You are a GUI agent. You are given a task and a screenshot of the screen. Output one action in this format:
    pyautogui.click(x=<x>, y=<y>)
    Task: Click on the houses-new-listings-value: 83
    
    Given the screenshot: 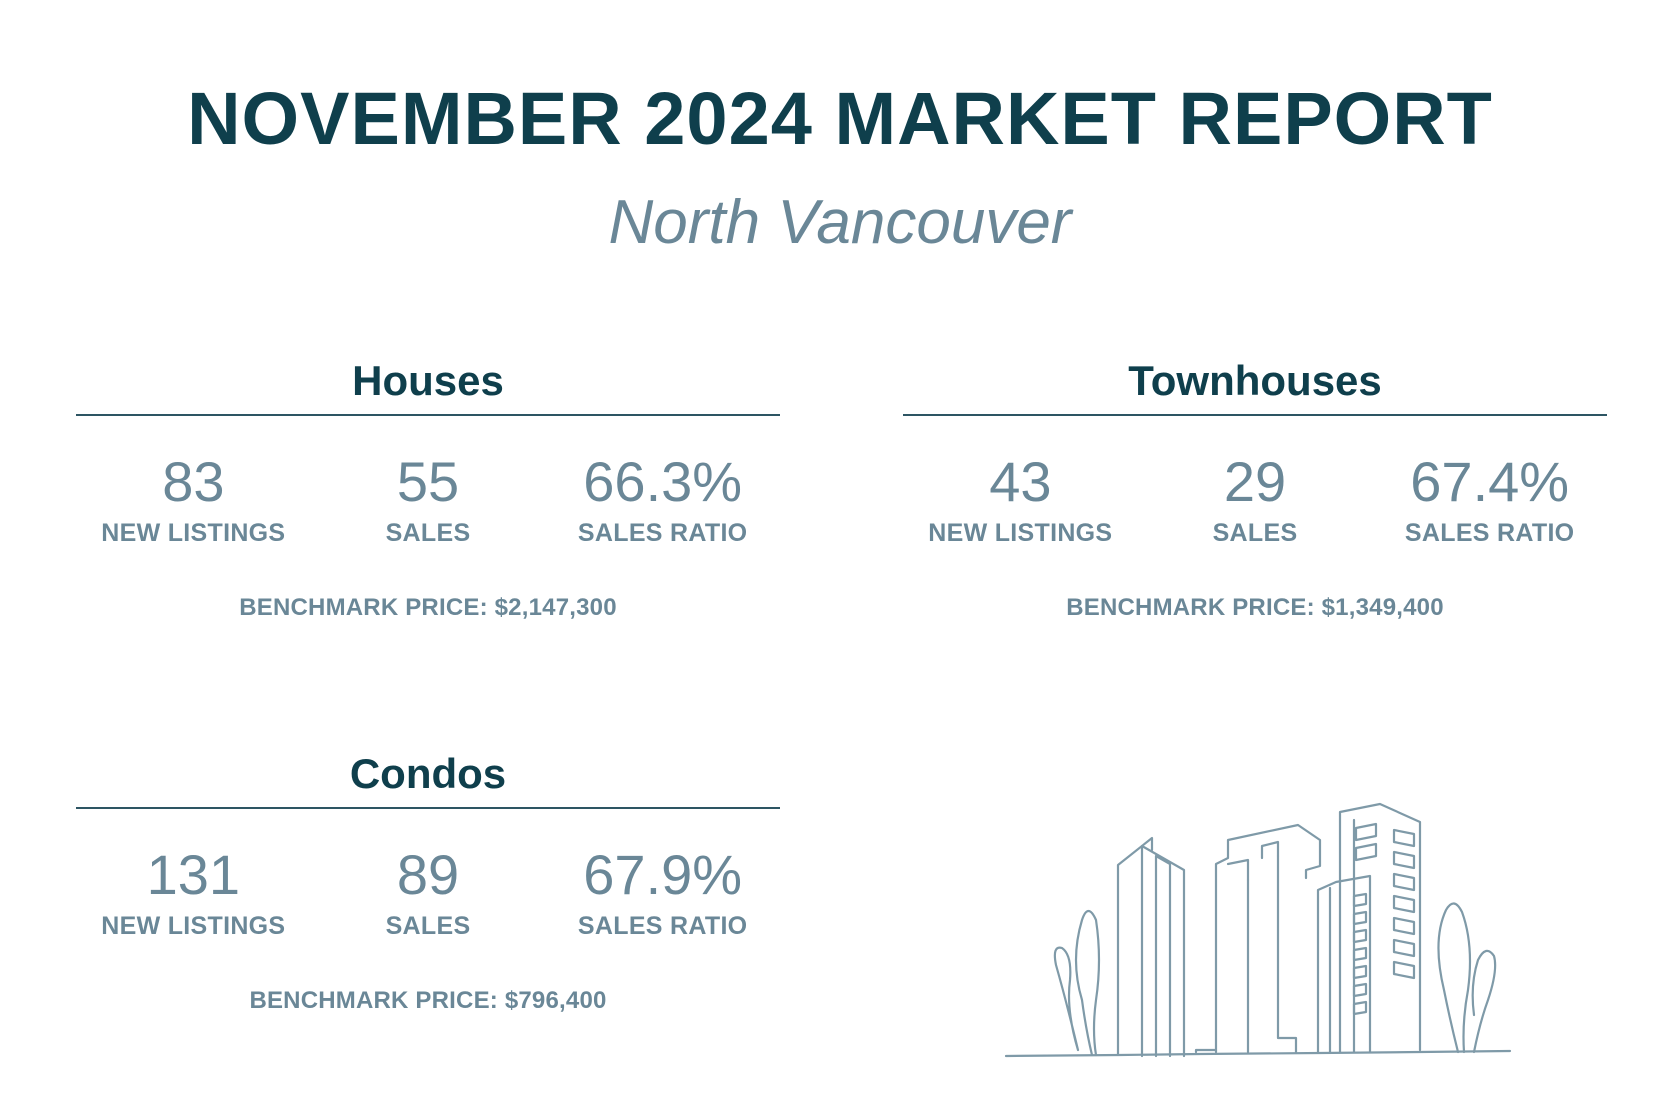 What is the action you would take?
    pyautogui.click(x=193, y=481)
    